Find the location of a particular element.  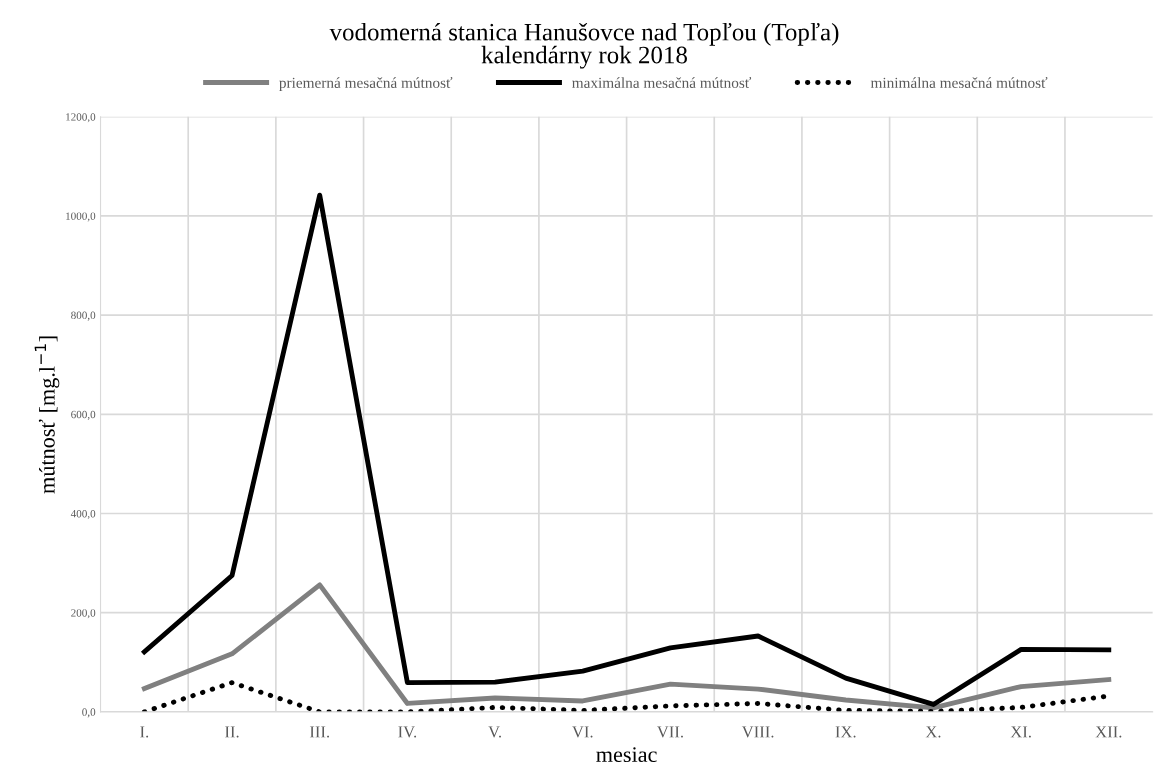

x-tick-label: V. is located at coordinates (494, 732).